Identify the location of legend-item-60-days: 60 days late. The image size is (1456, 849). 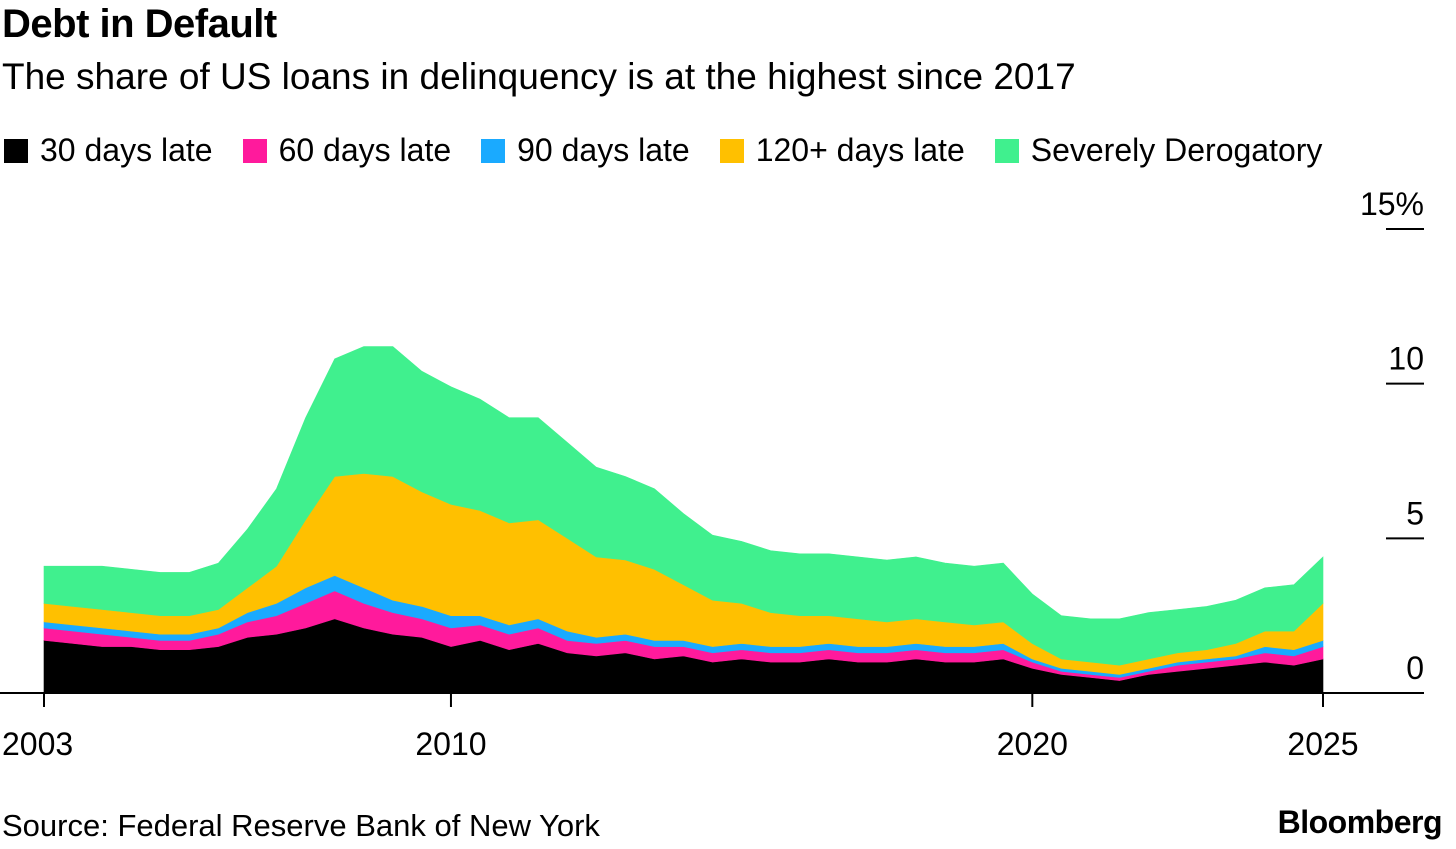
(347, 150).